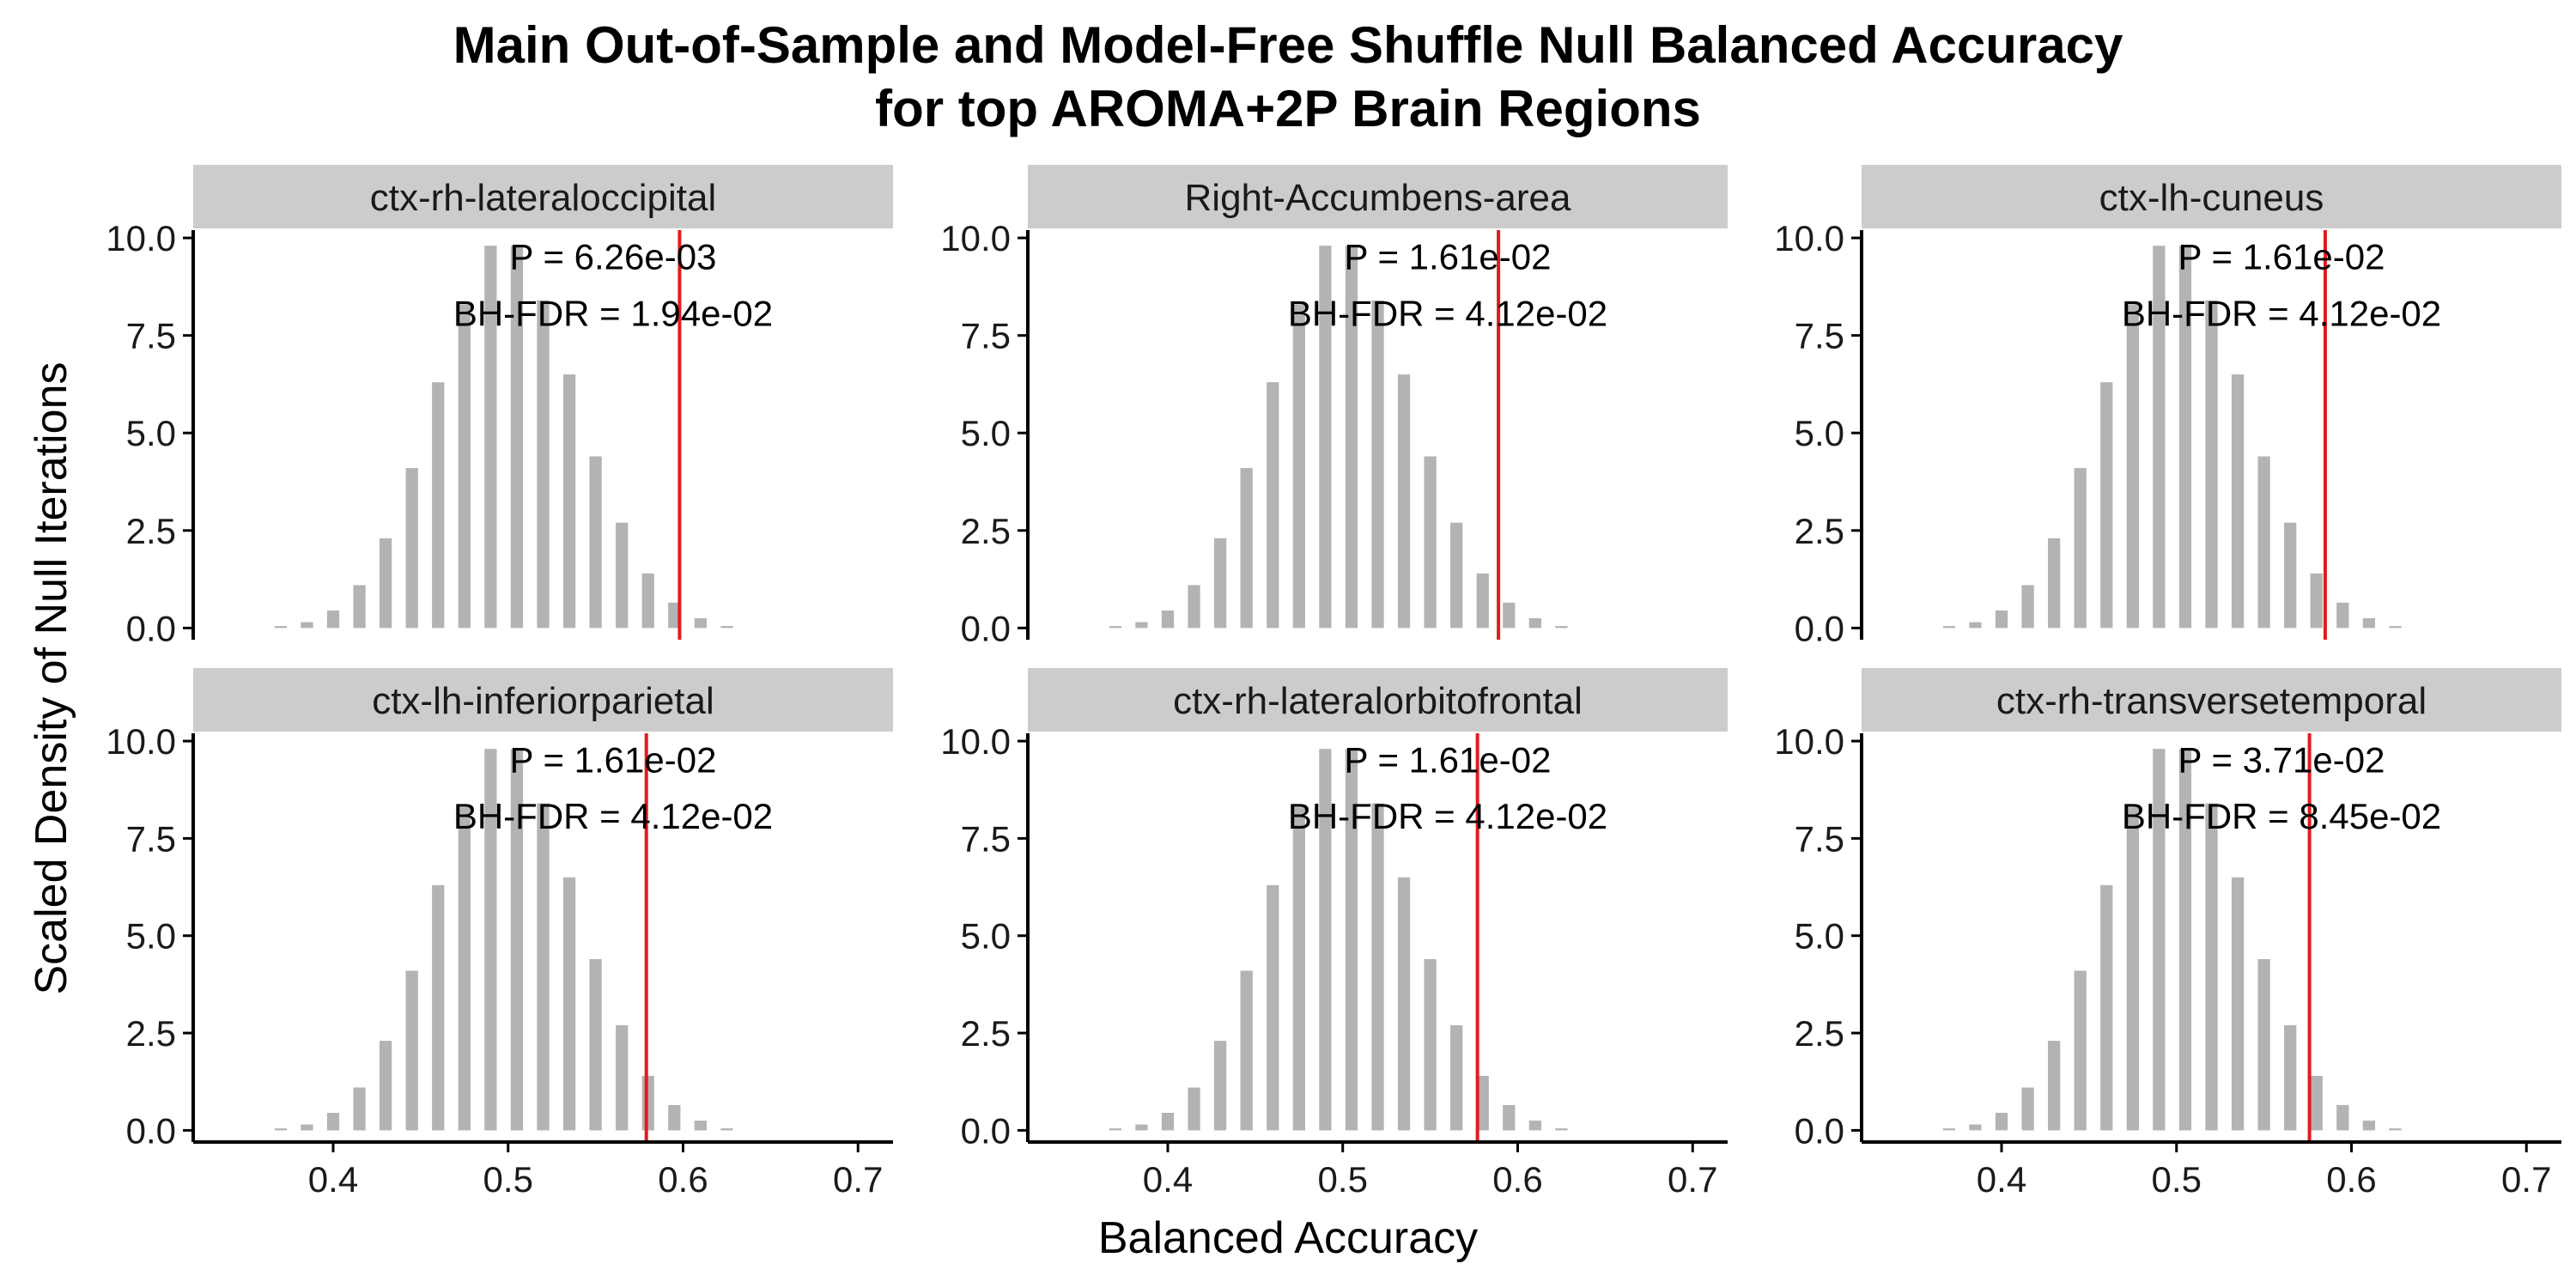 Image resolution: width=2576 pixels, height=1288 pixels. Describe the element at coordinates (1809, 238) in the screenshot. I see `y-tick-label: 10.0` at that location.